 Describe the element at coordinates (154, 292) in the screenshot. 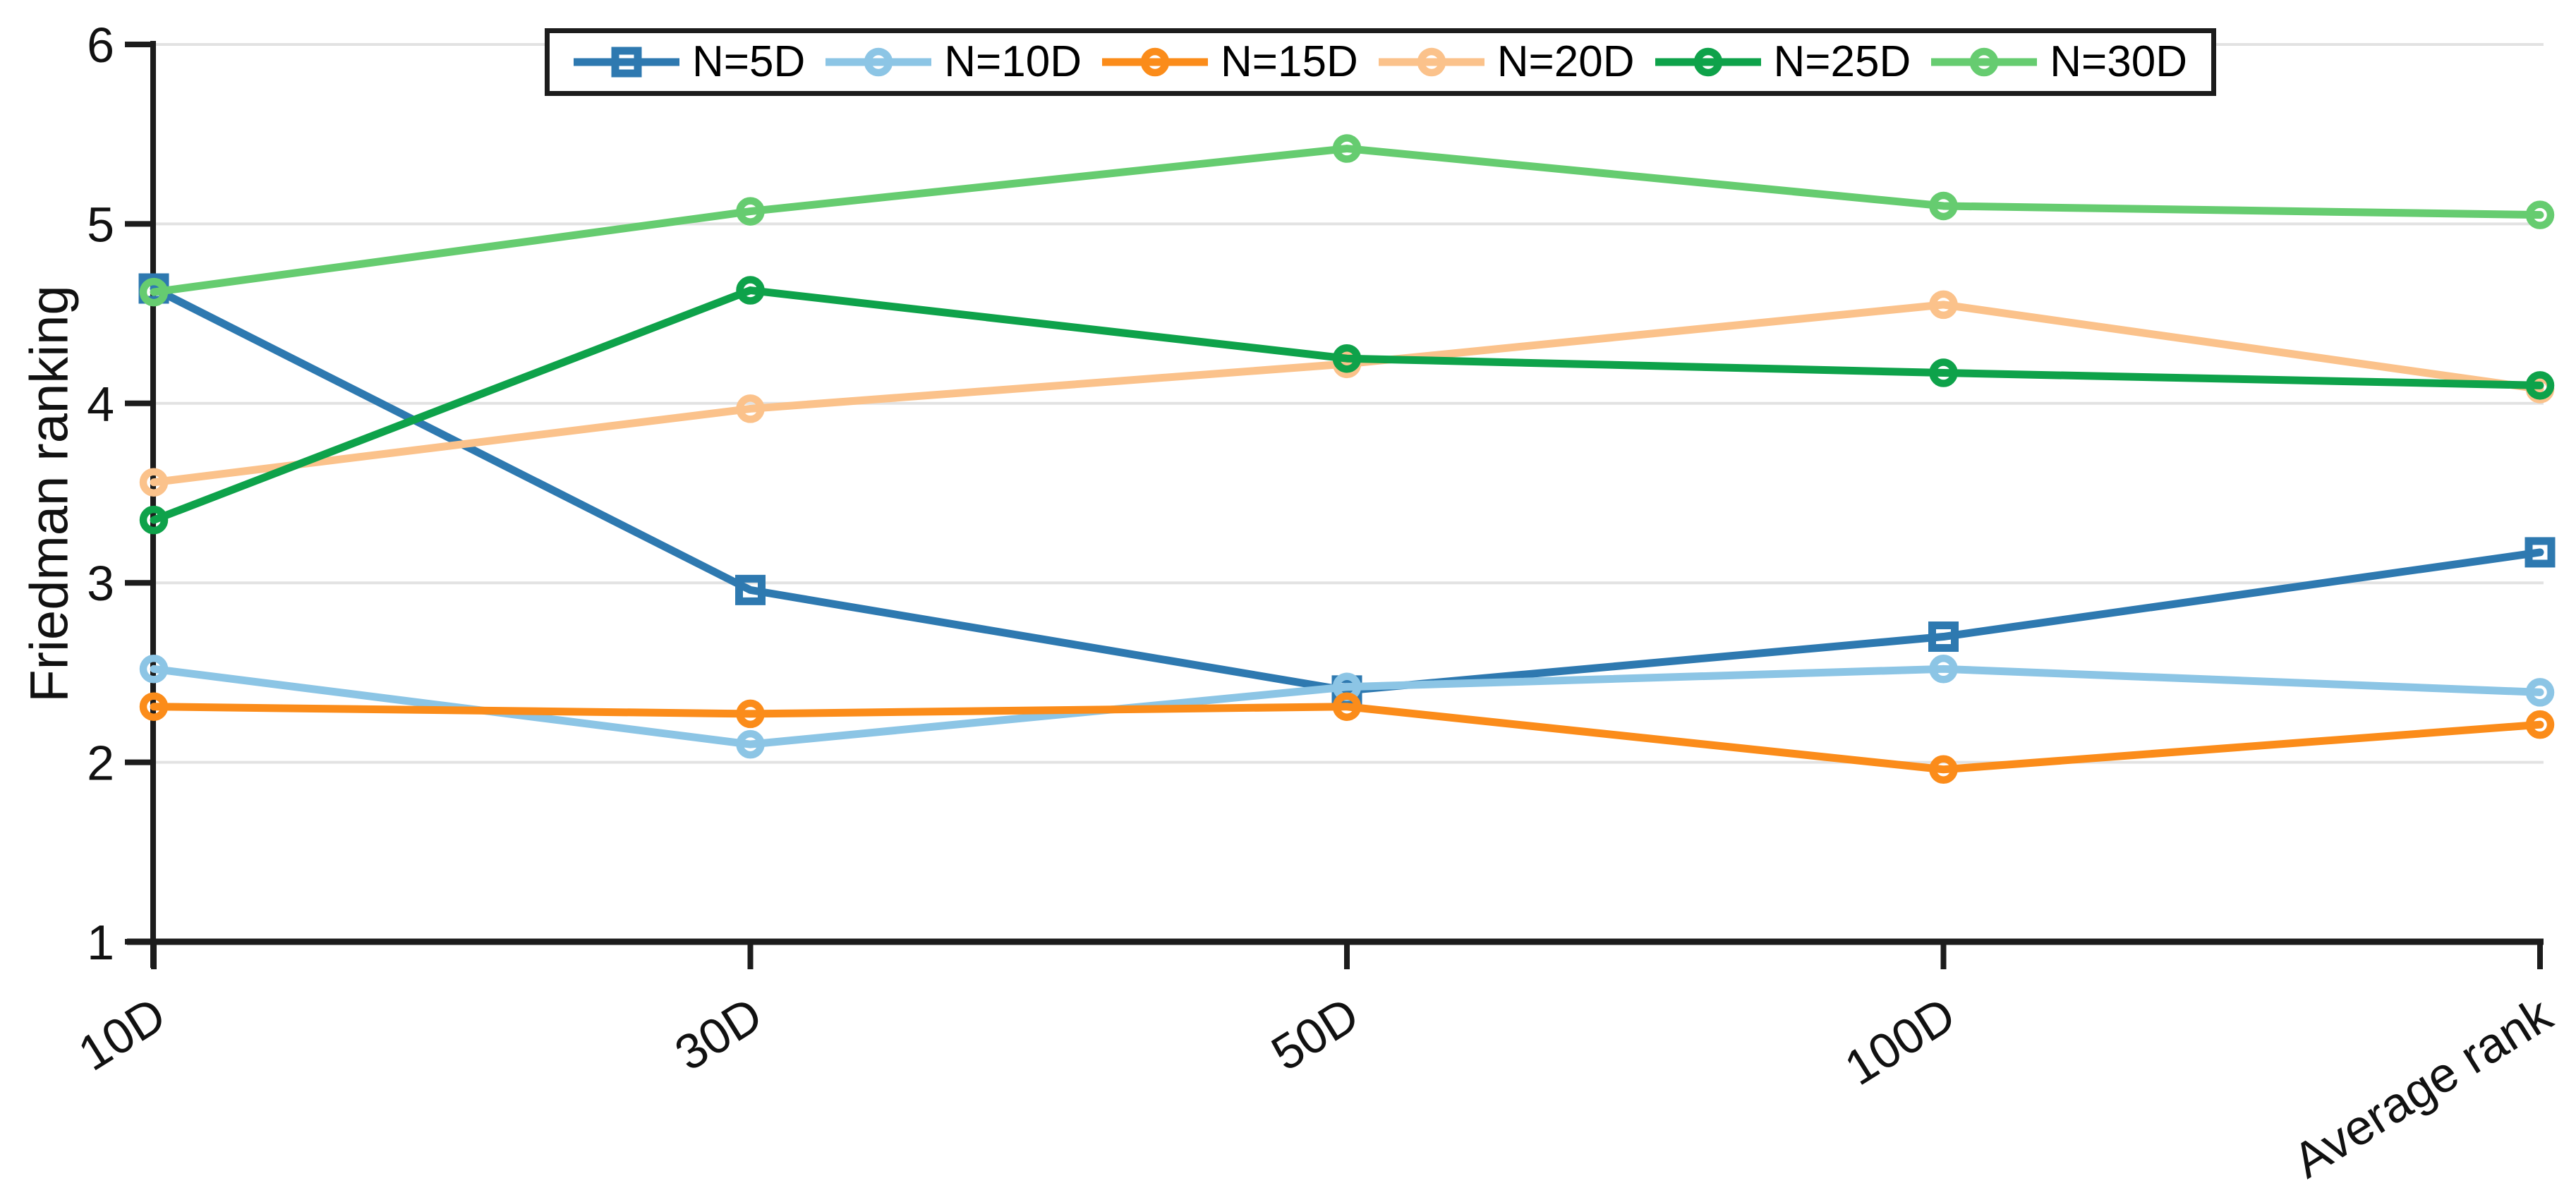

I see `marker-N=30D-10D` at that location.